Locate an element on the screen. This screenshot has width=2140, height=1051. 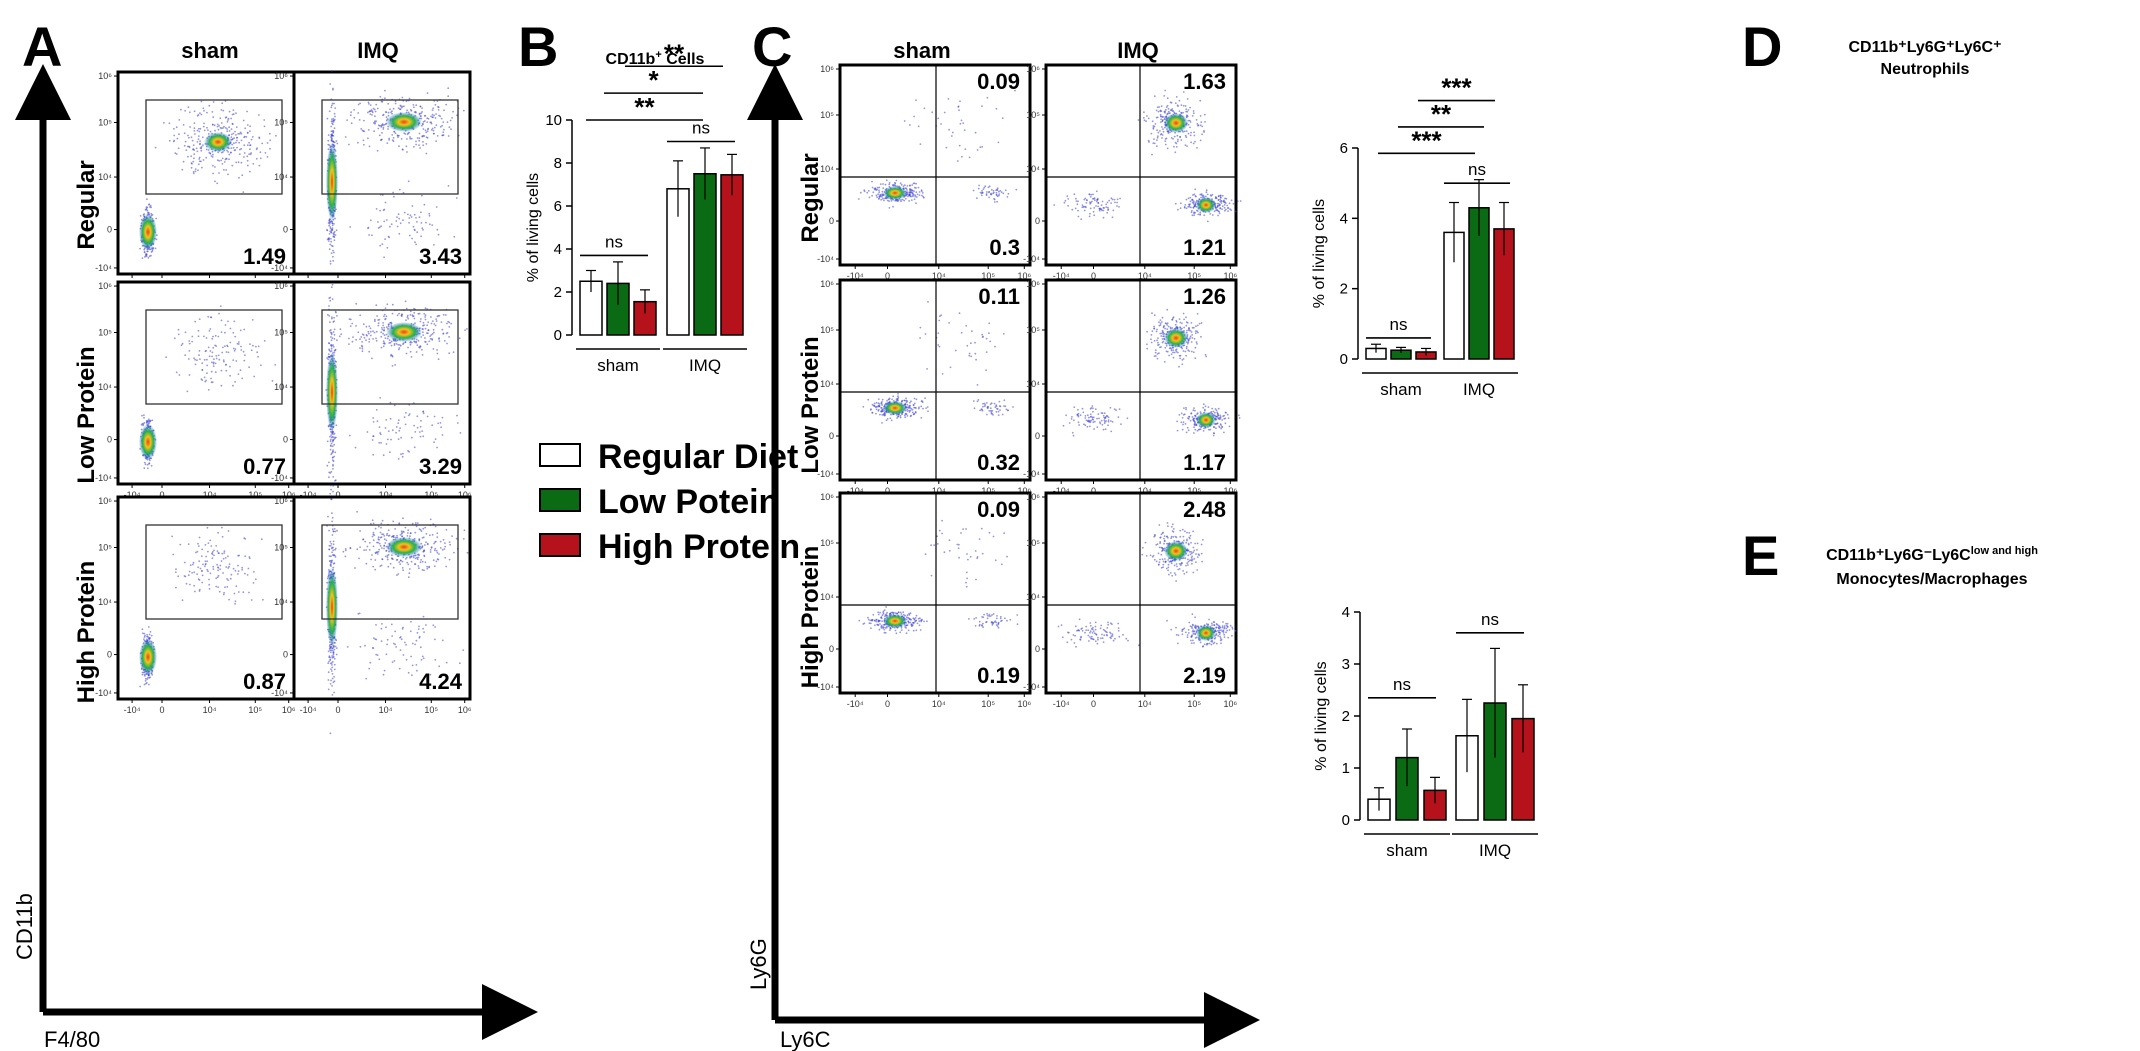
y-tick-label: 10⁴ is located at coordinates (105, 177).